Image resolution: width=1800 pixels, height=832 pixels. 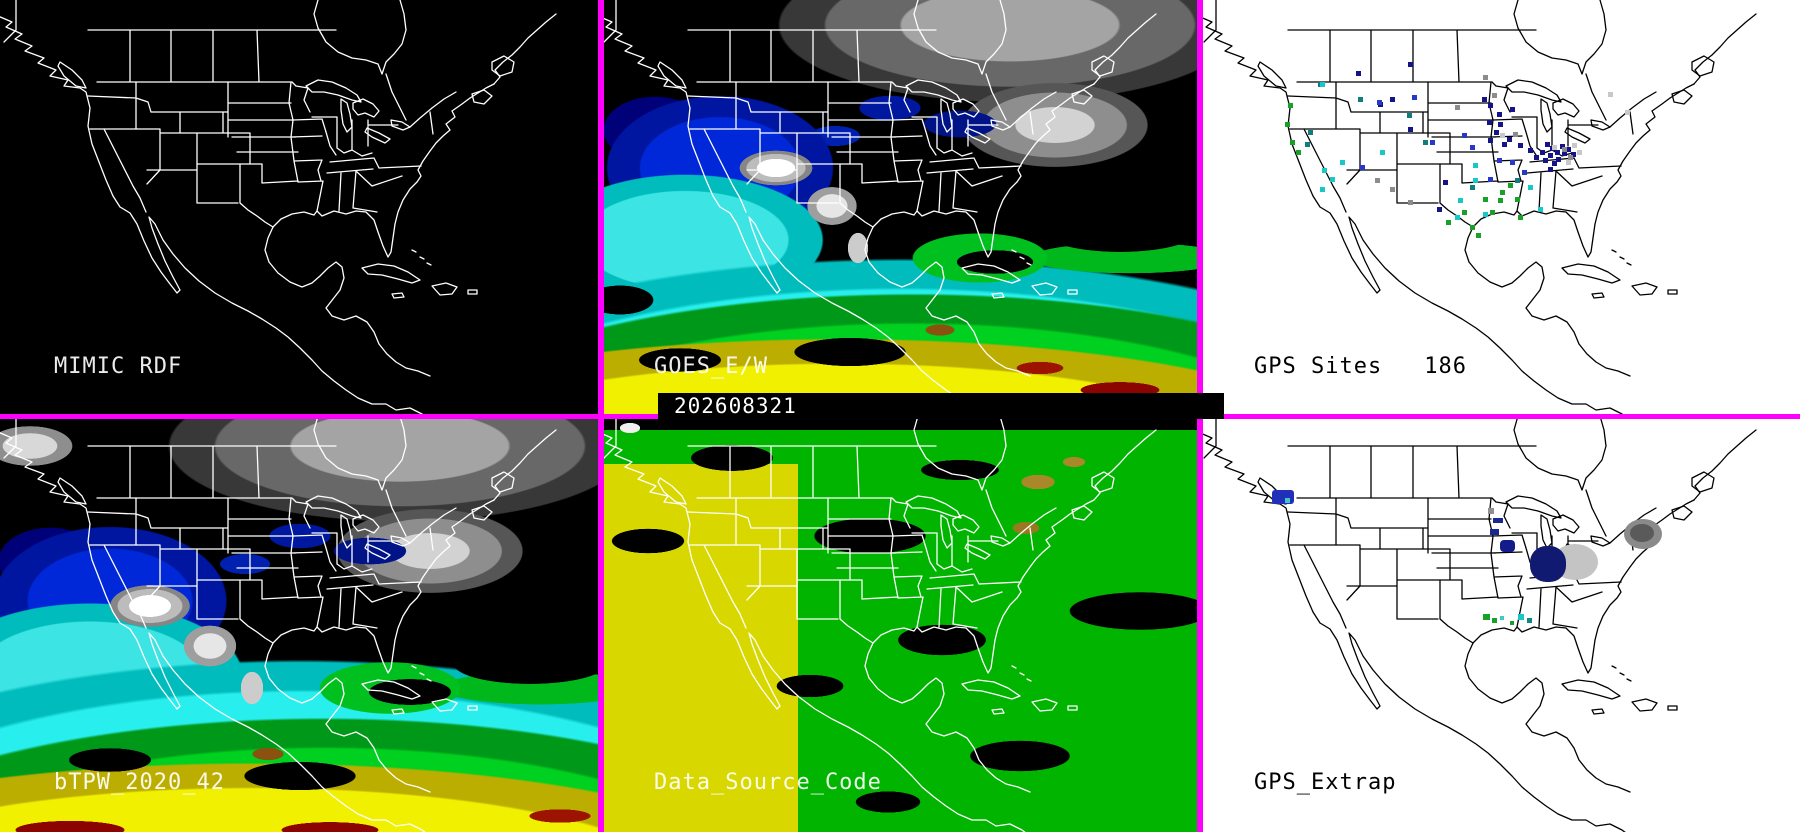 I want to click on gps-sites-label: GPS Sites, so click(x=1318, y=366).